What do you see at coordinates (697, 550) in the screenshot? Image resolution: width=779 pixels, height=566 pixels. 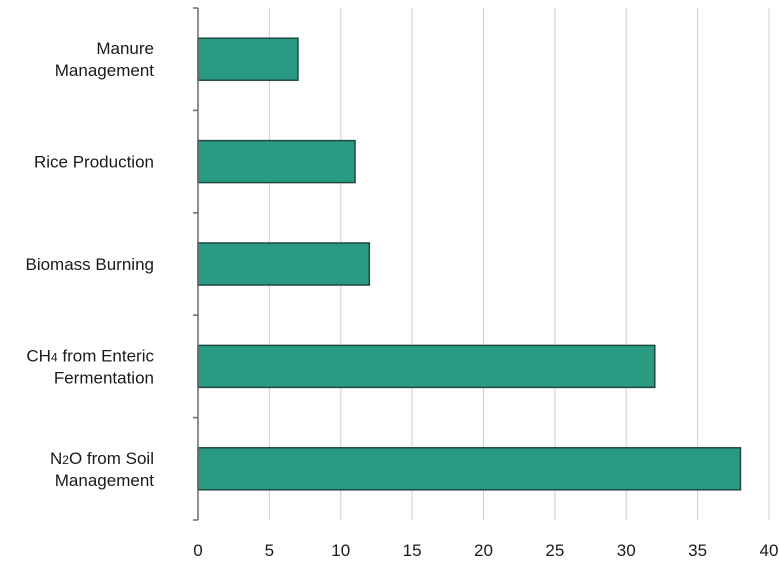 I see `x-tick-label-35: 35` at bounding box center [697, 550].